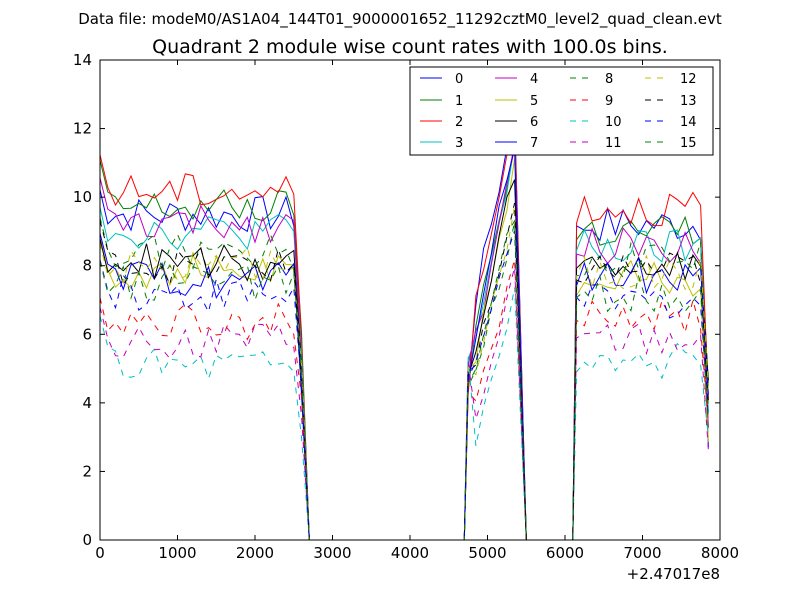 The height and width of the screenshot is (600, 800). I want to click on legend-box, so click(561, 111).